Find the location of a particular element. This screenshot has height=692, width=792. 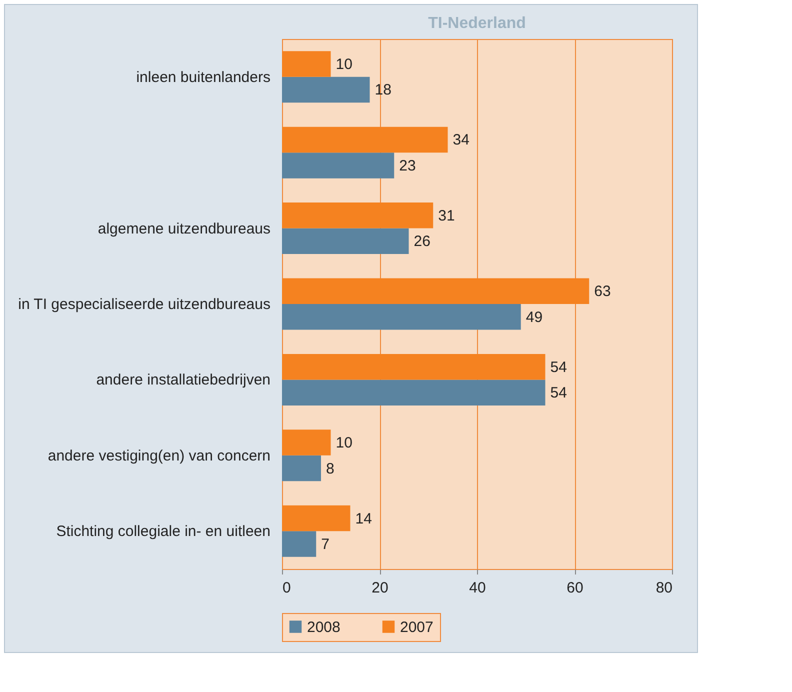

y-tick-label: inleen buitenlanders is located at coordinates (203, 77).